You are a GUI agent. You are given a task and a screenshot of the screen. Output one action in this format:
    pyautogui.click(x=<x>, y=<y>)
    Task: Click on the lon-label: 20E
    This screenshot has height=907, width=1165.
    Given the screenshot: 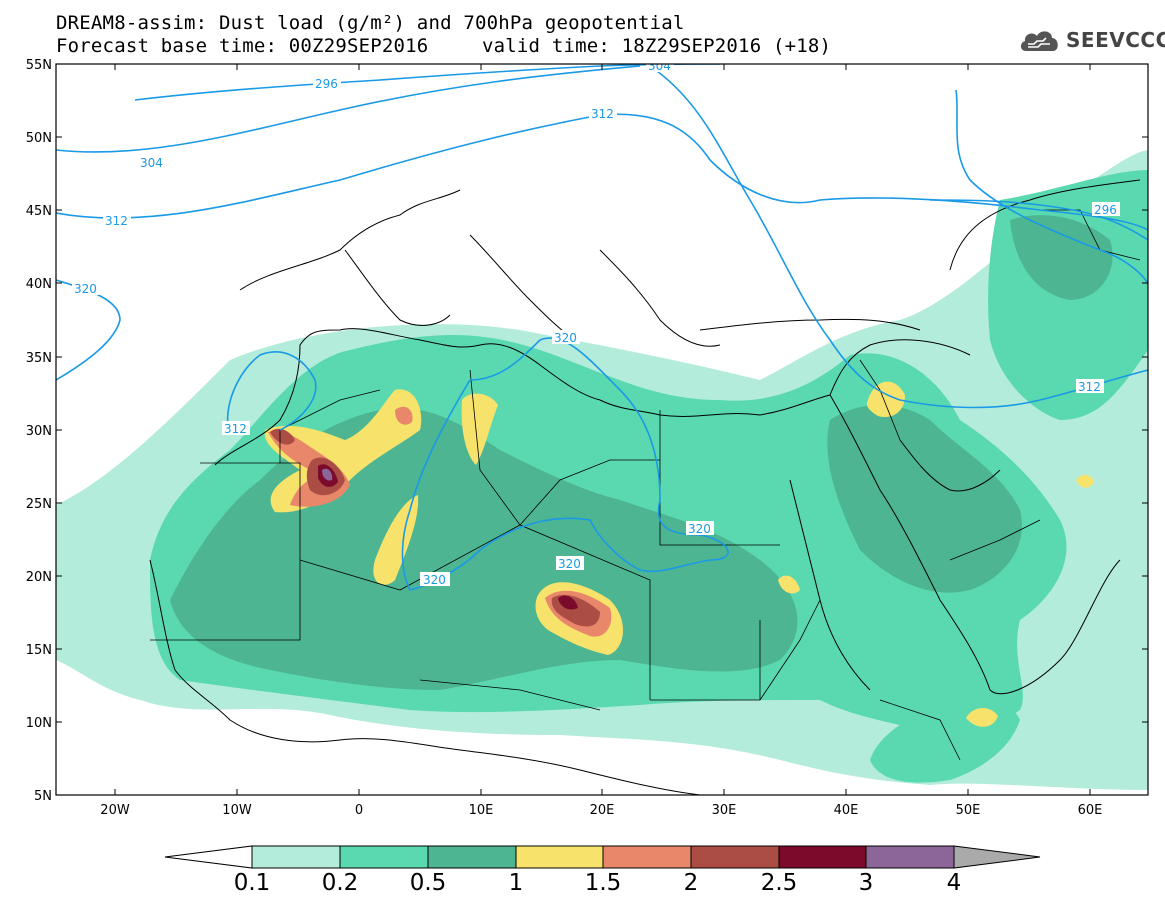 What is the action you would take?
    pyautogui.click(x=602, y=810)
    